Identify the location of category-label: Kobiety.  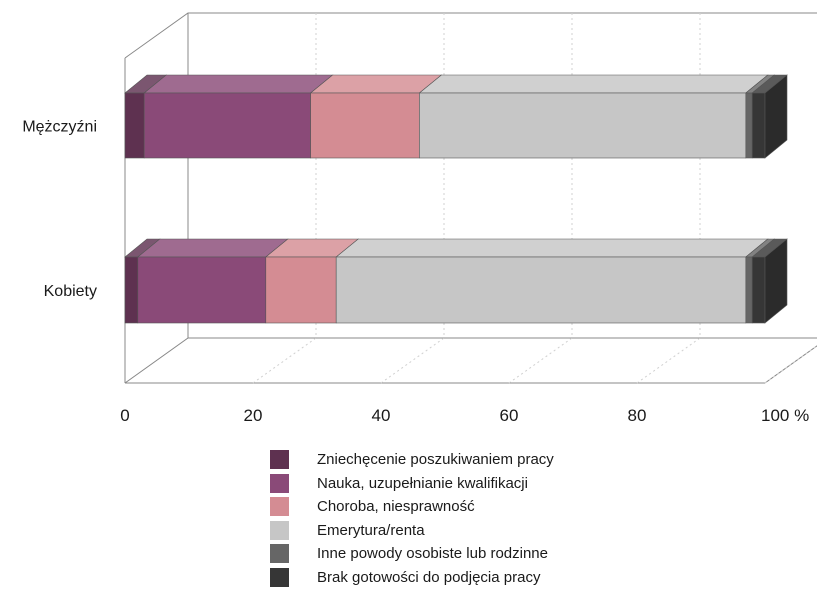
(70, 291).